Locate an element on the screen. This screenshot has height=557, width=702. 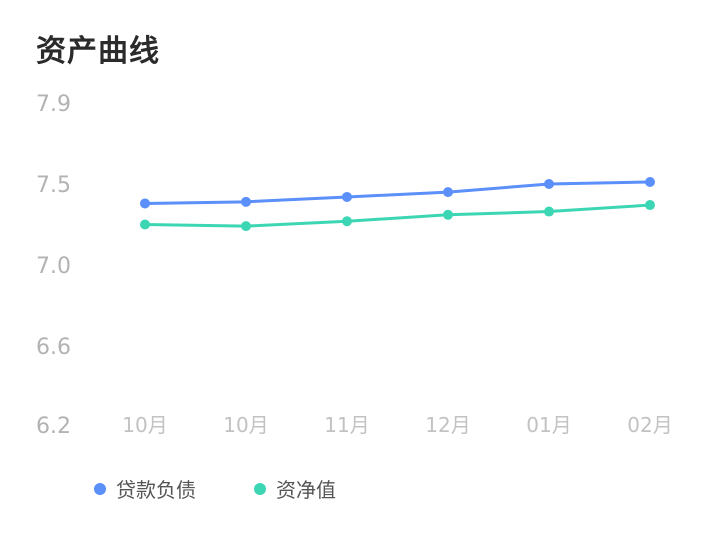
y-tick-label: 7.5 is located at coordinates (53, 185).